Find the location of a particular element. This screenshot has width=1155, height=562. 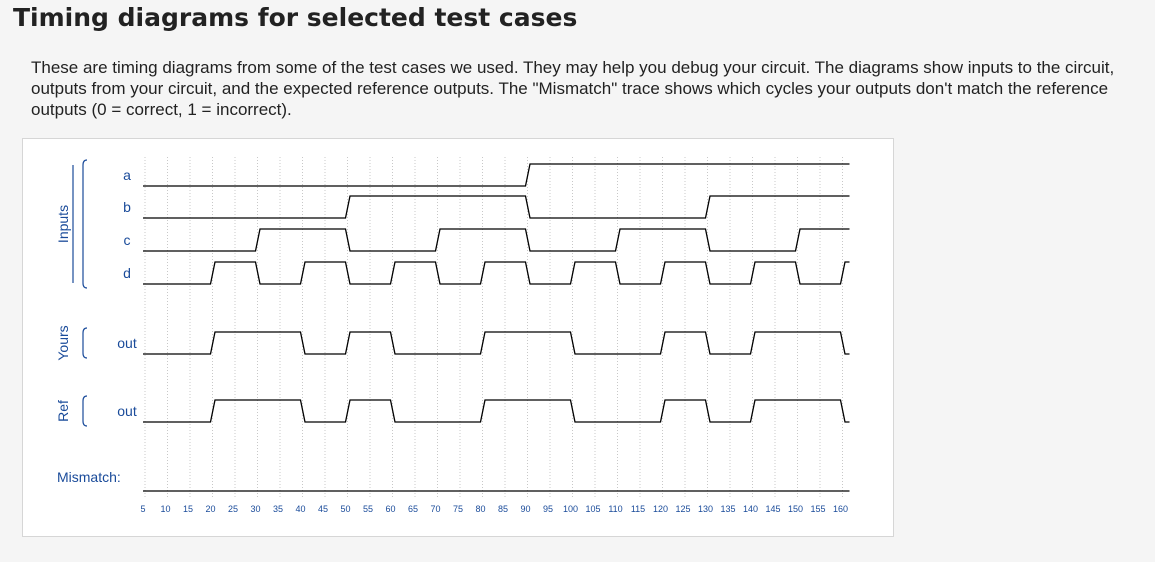

tick-label: 135 is located at coordinates (727, 509).